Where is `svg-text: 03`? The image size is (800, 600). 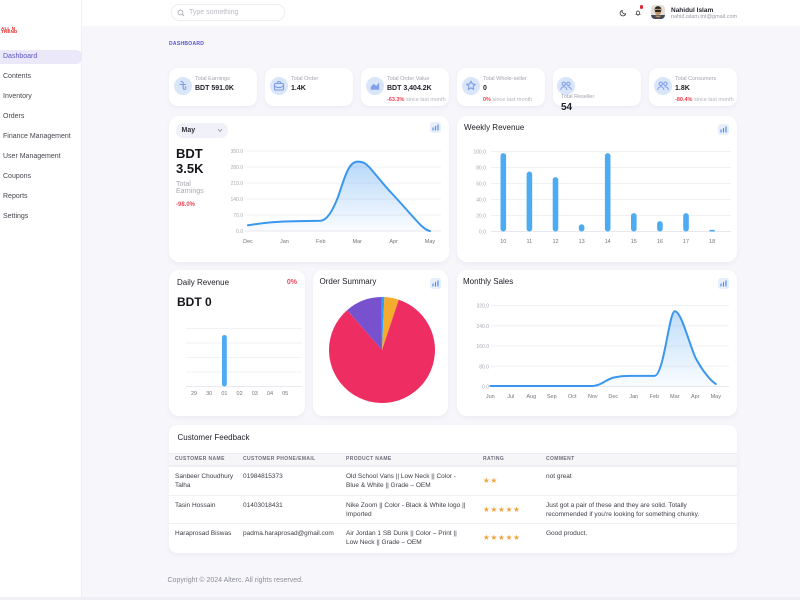 svg-text: 03 is located at coordinates (255, 394).